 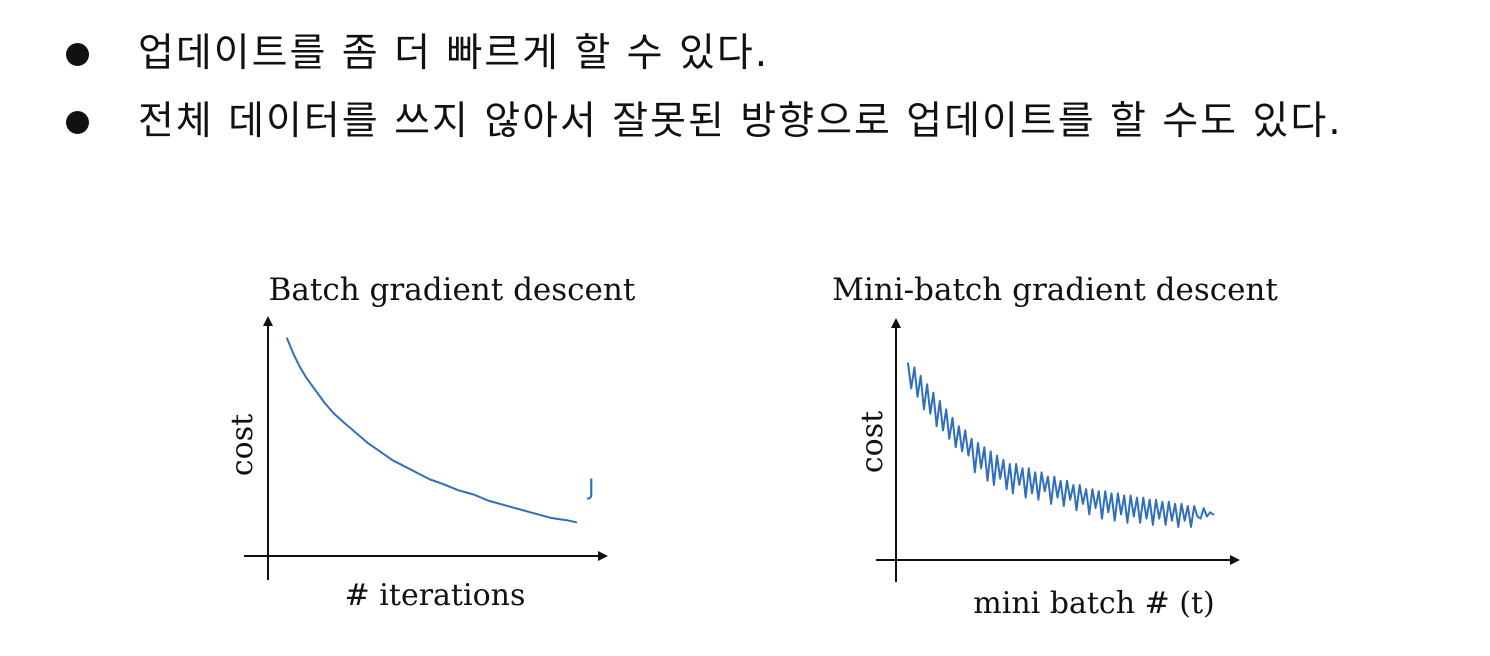 What do you see at coordinates (435, 595) in the screenshot?
I see `x-axis-label: # iterations` at bounding box center [435, 595].